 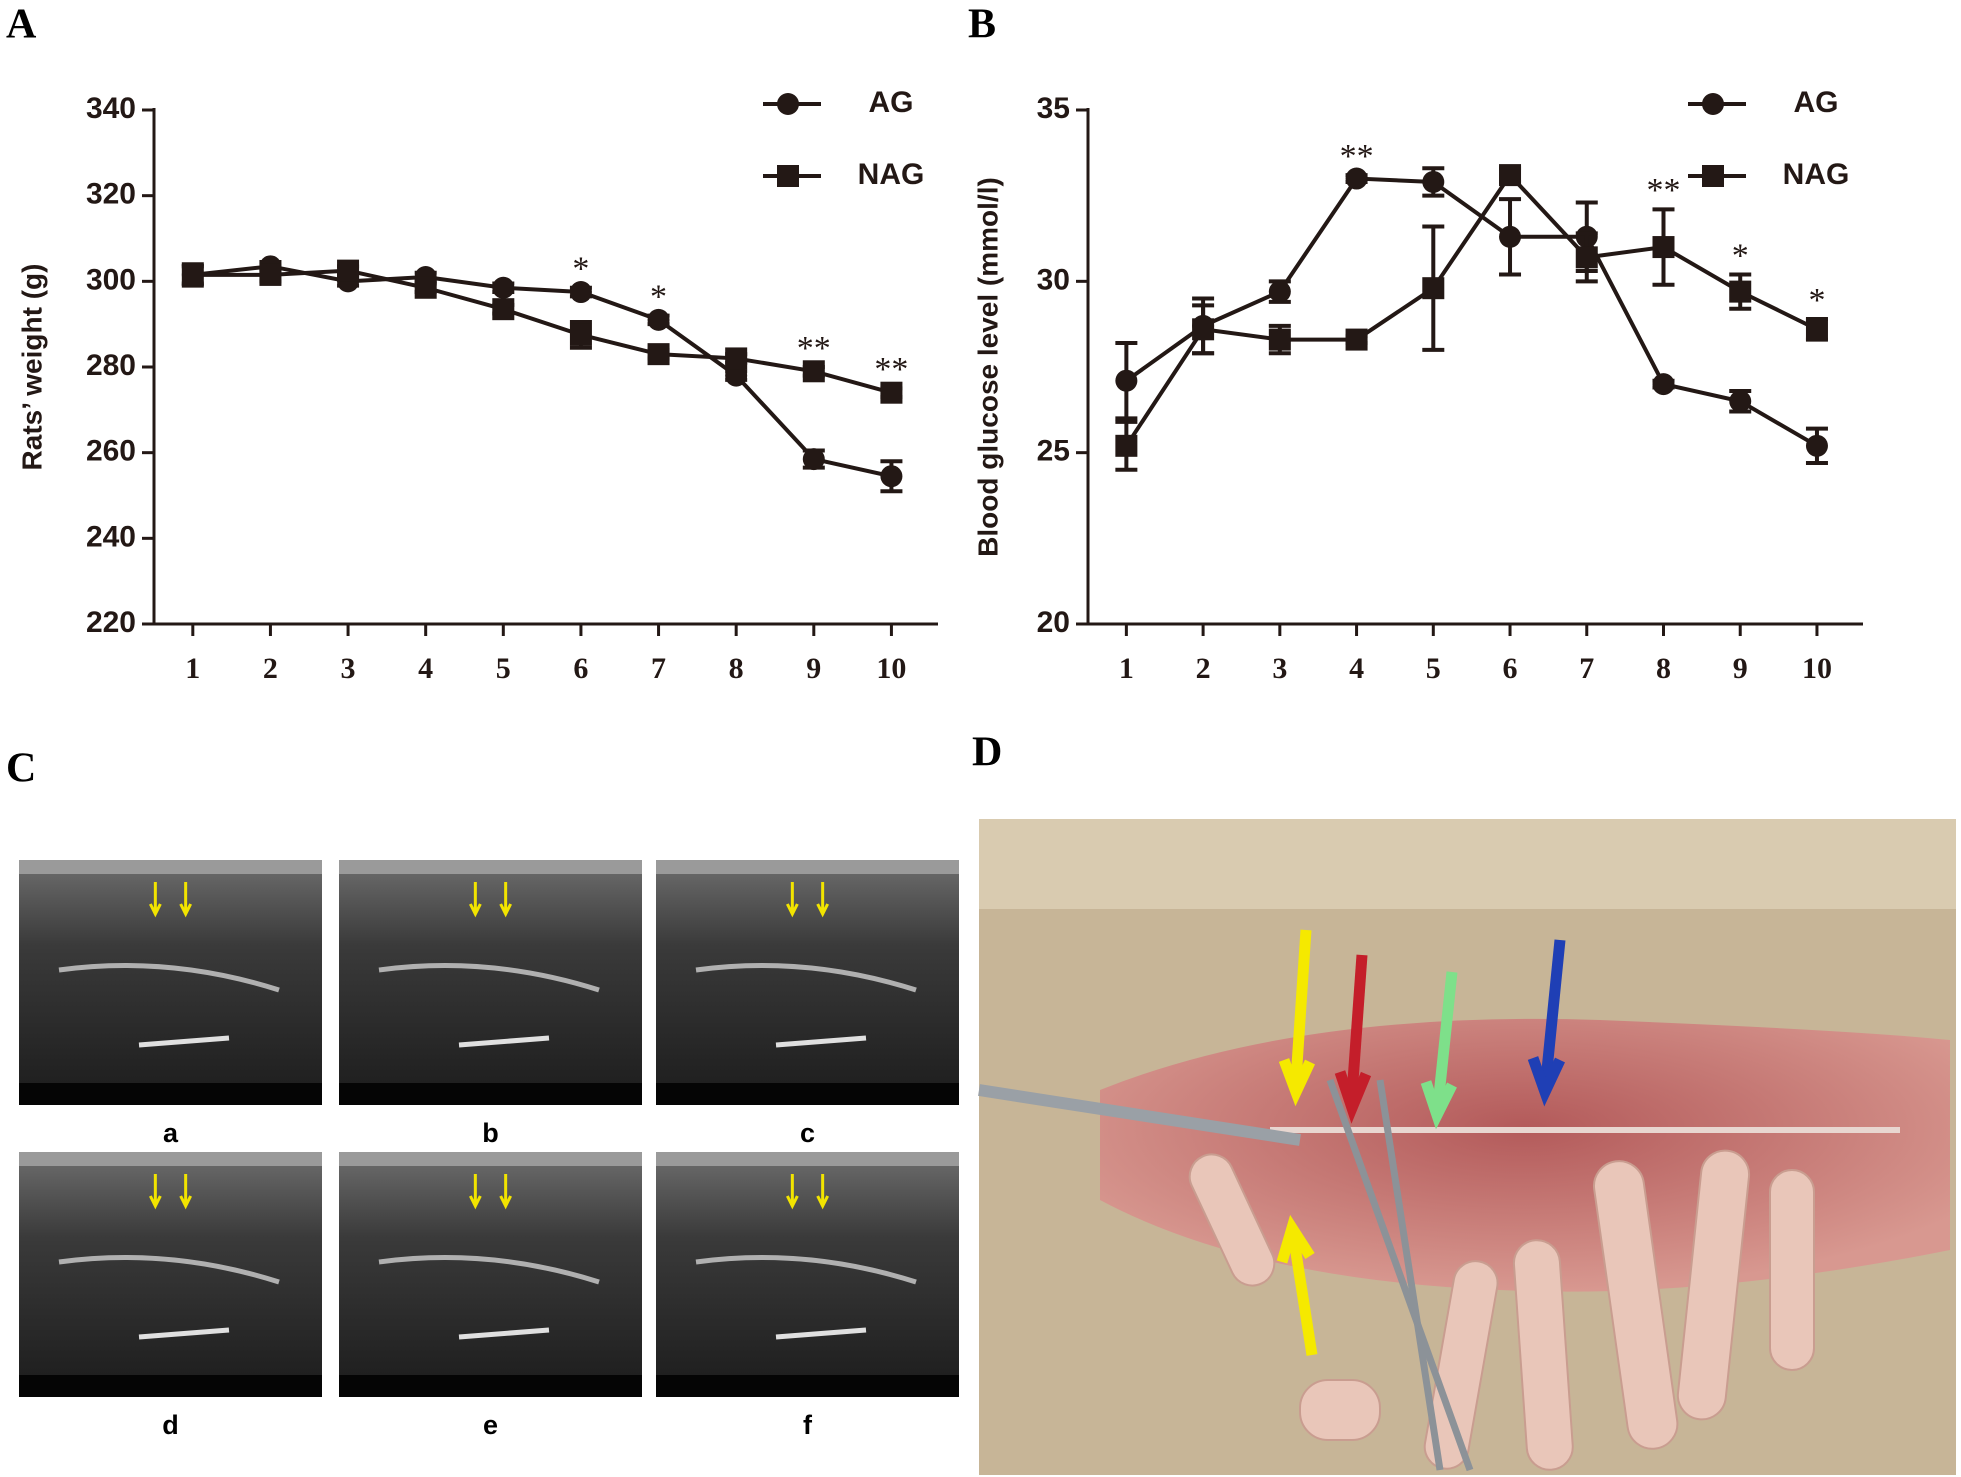 I want to click on y-axis-label: Blood glucose level (mmol/l), so click(x=987, y=367).